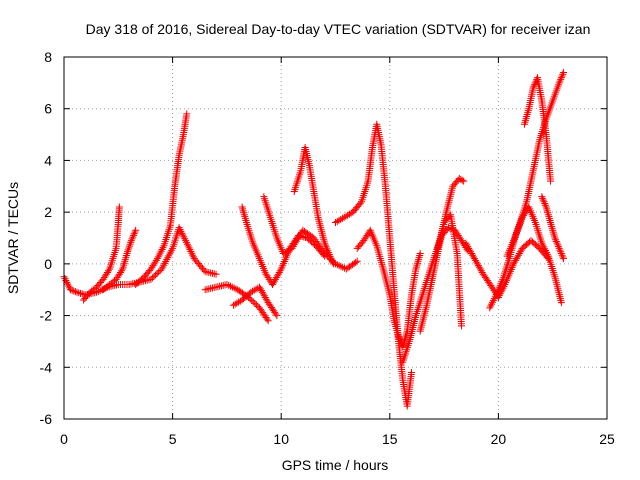 This screenshot has width=640, height=480. I want to click on y-tick-label: -6, so click(46, 419).